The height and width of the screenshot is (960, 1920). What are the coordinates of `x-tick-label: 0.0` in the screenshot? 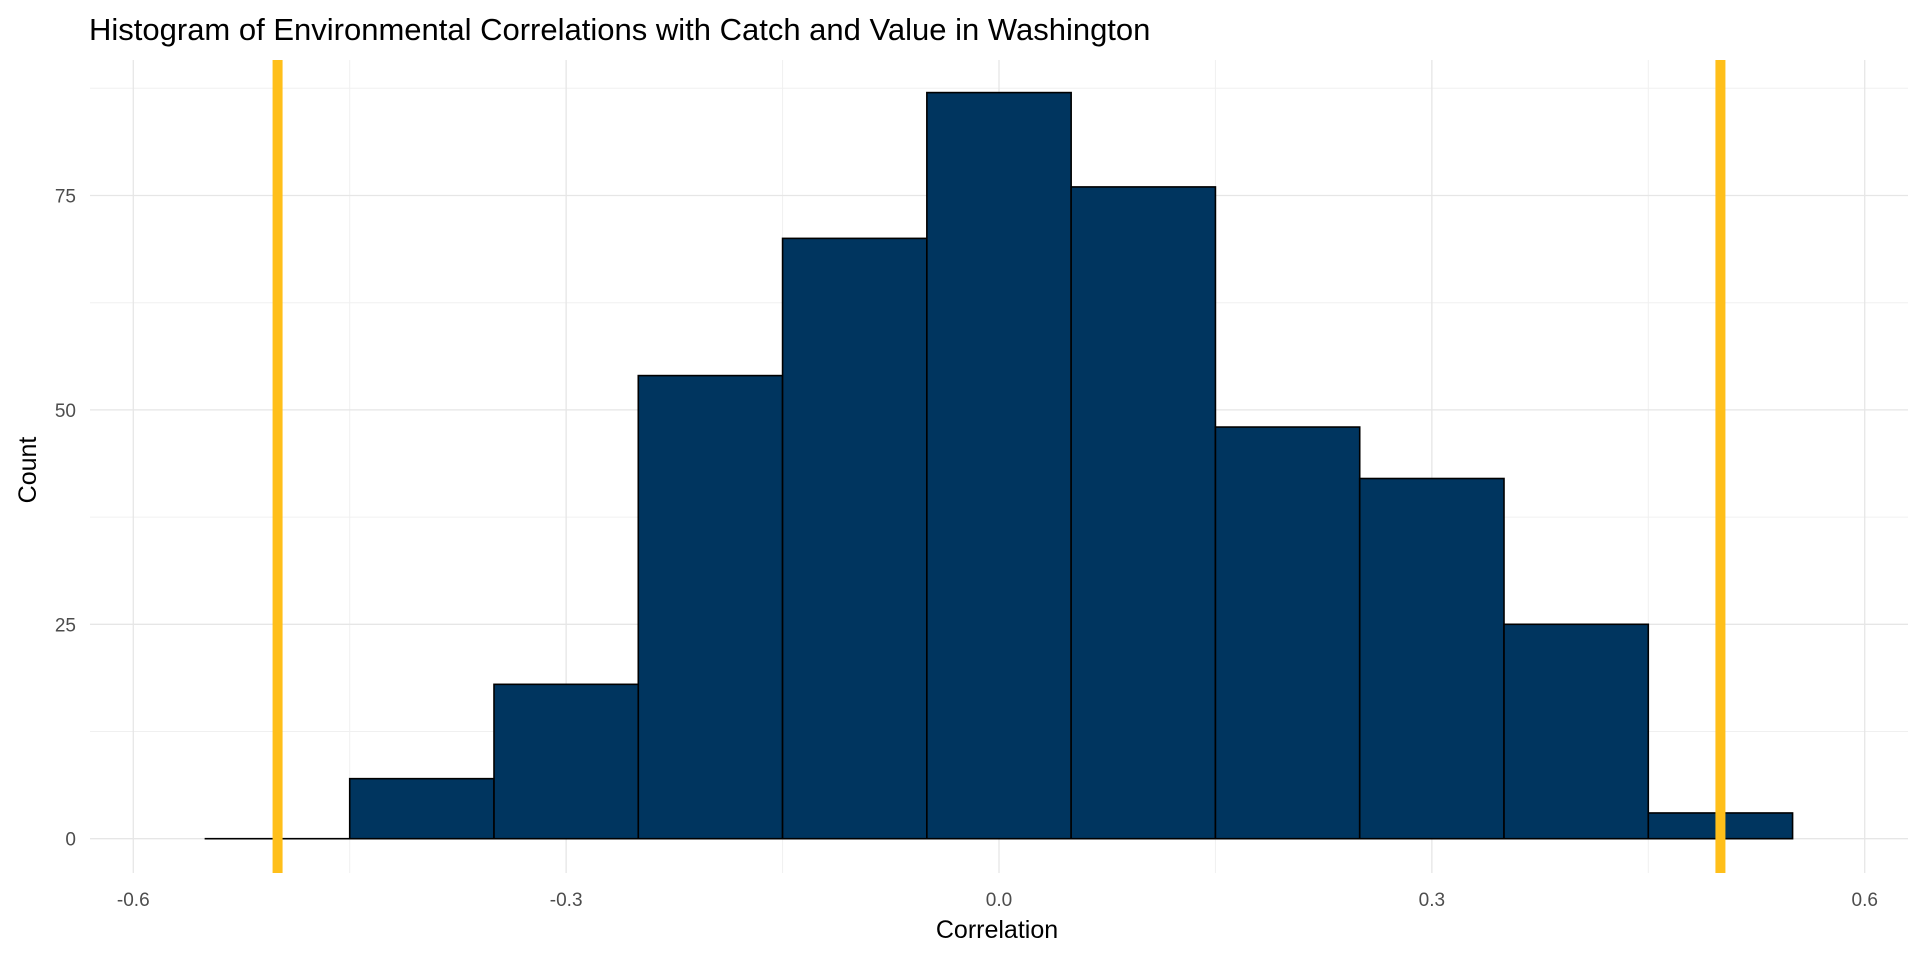 It's located at (999, 900).